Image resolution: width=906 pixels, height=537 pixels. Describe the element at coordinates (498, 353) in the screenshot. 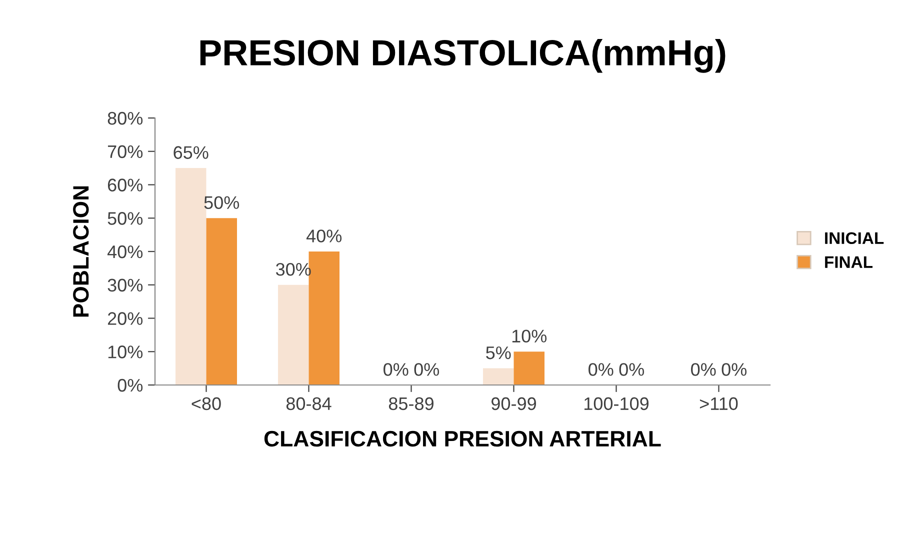

I see `data-label: 5%` at that location.